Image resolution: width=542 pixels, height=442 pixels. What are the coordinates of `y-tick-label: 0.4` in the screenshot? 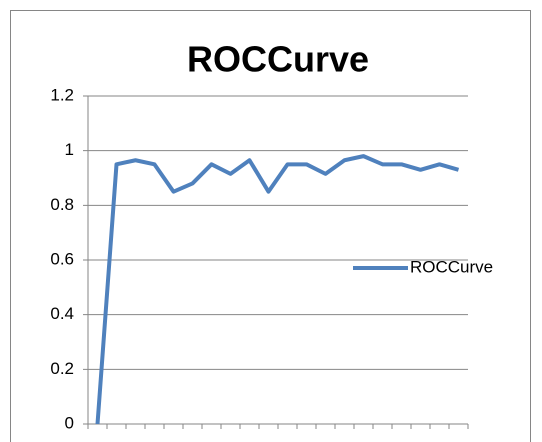 It's located at (62, 313).